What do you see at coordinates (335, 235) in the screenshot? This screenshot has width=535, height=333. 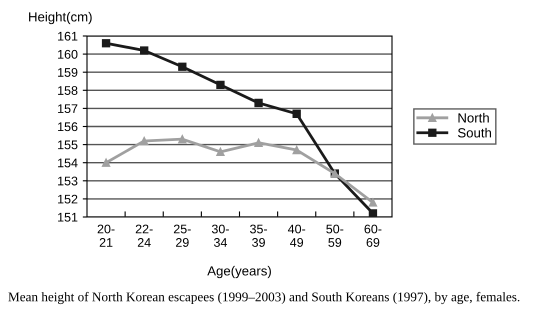 I see `x-tick-label: 50- 59` at bounding box center [335, 235].